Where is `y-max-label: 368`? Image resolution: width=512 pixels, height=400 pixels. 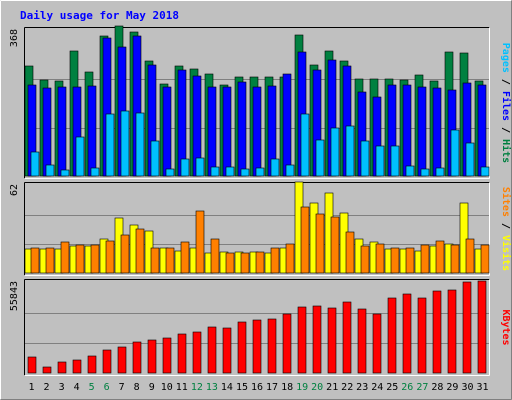
y-max-label: 368 is located at coordinates (14, 38).